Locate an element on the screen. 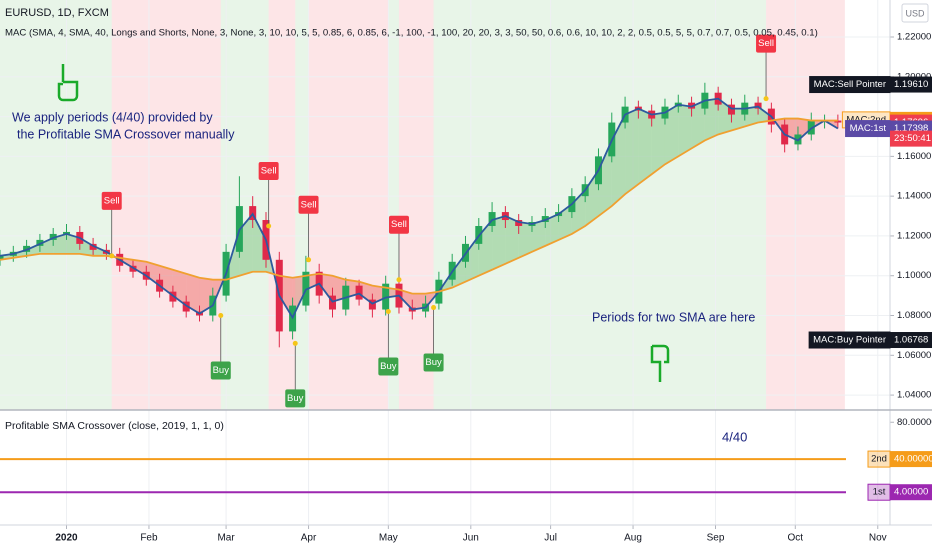 The image size is (932, 550). annotation: Periods for two SMA are here is located at coordinates (673, 317).